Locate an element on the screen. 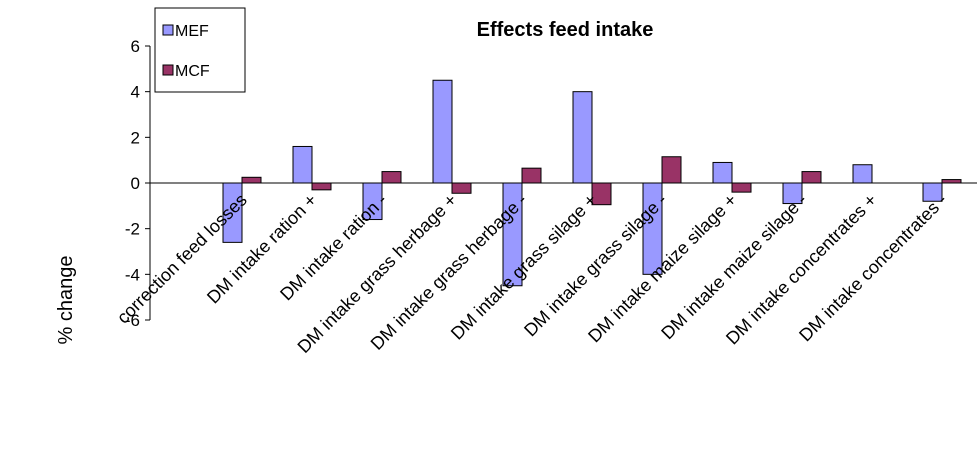 This screenshot has width=977, height=459. x-tick-label: DM intake concentrates - is located at coordinates (873, 268).